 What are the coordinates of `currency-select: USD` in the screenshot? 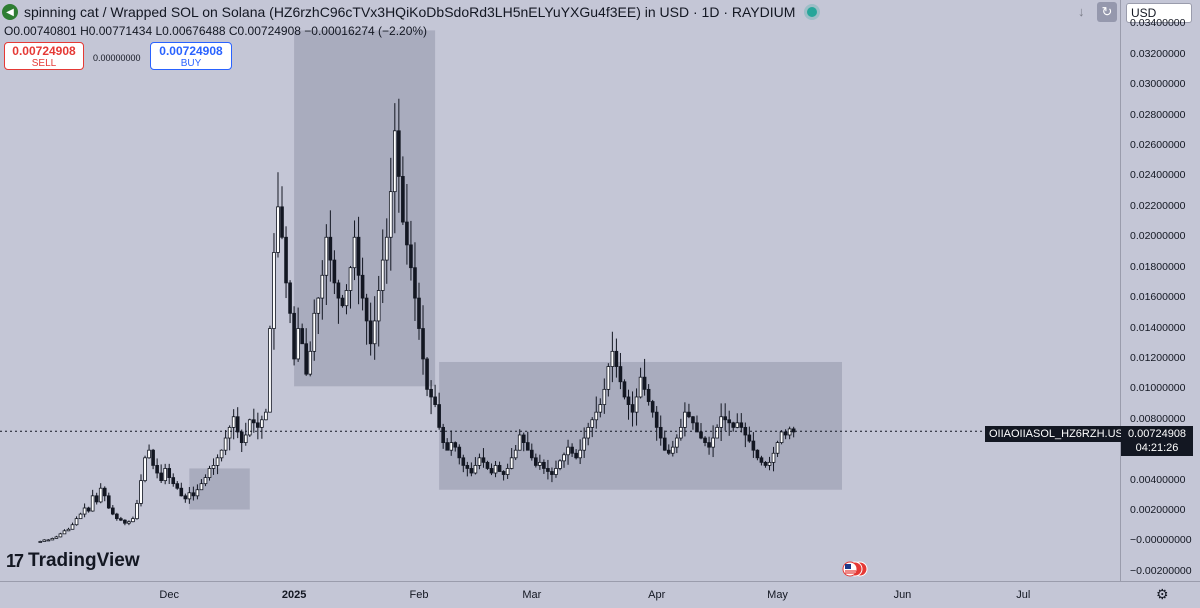 It's located at (1159, 13).